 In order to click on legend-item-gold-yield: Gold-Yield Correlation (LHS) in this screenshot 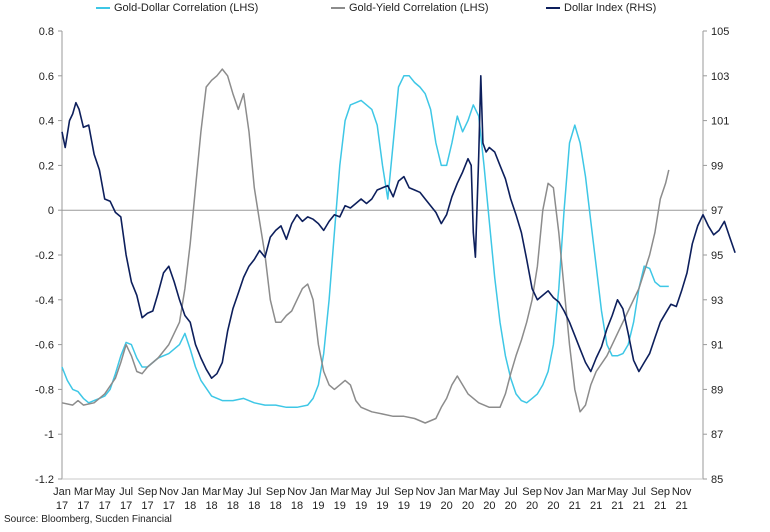, I will do `click(410, 8)`.